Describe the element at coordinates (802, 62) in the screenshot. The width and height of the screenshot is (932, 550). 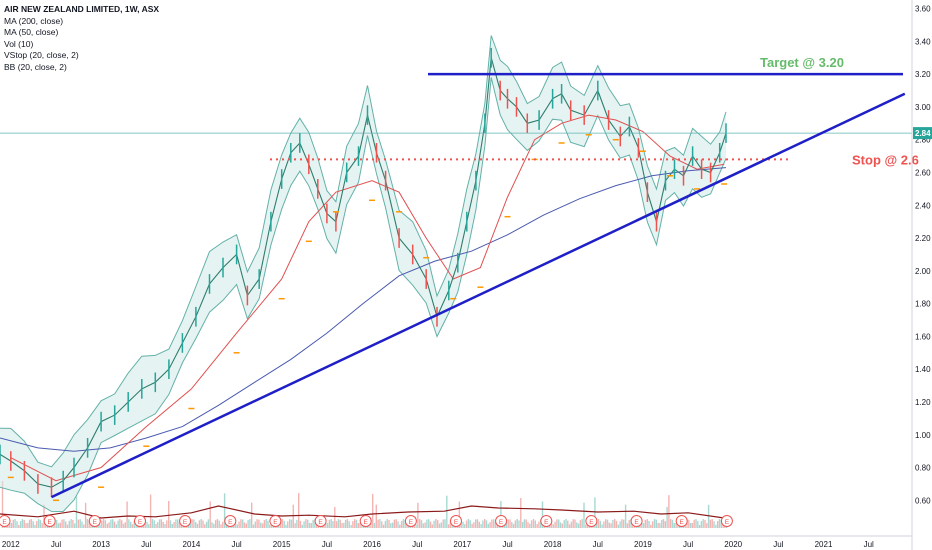
I see `target-label: Target @ 3.20` at that location.